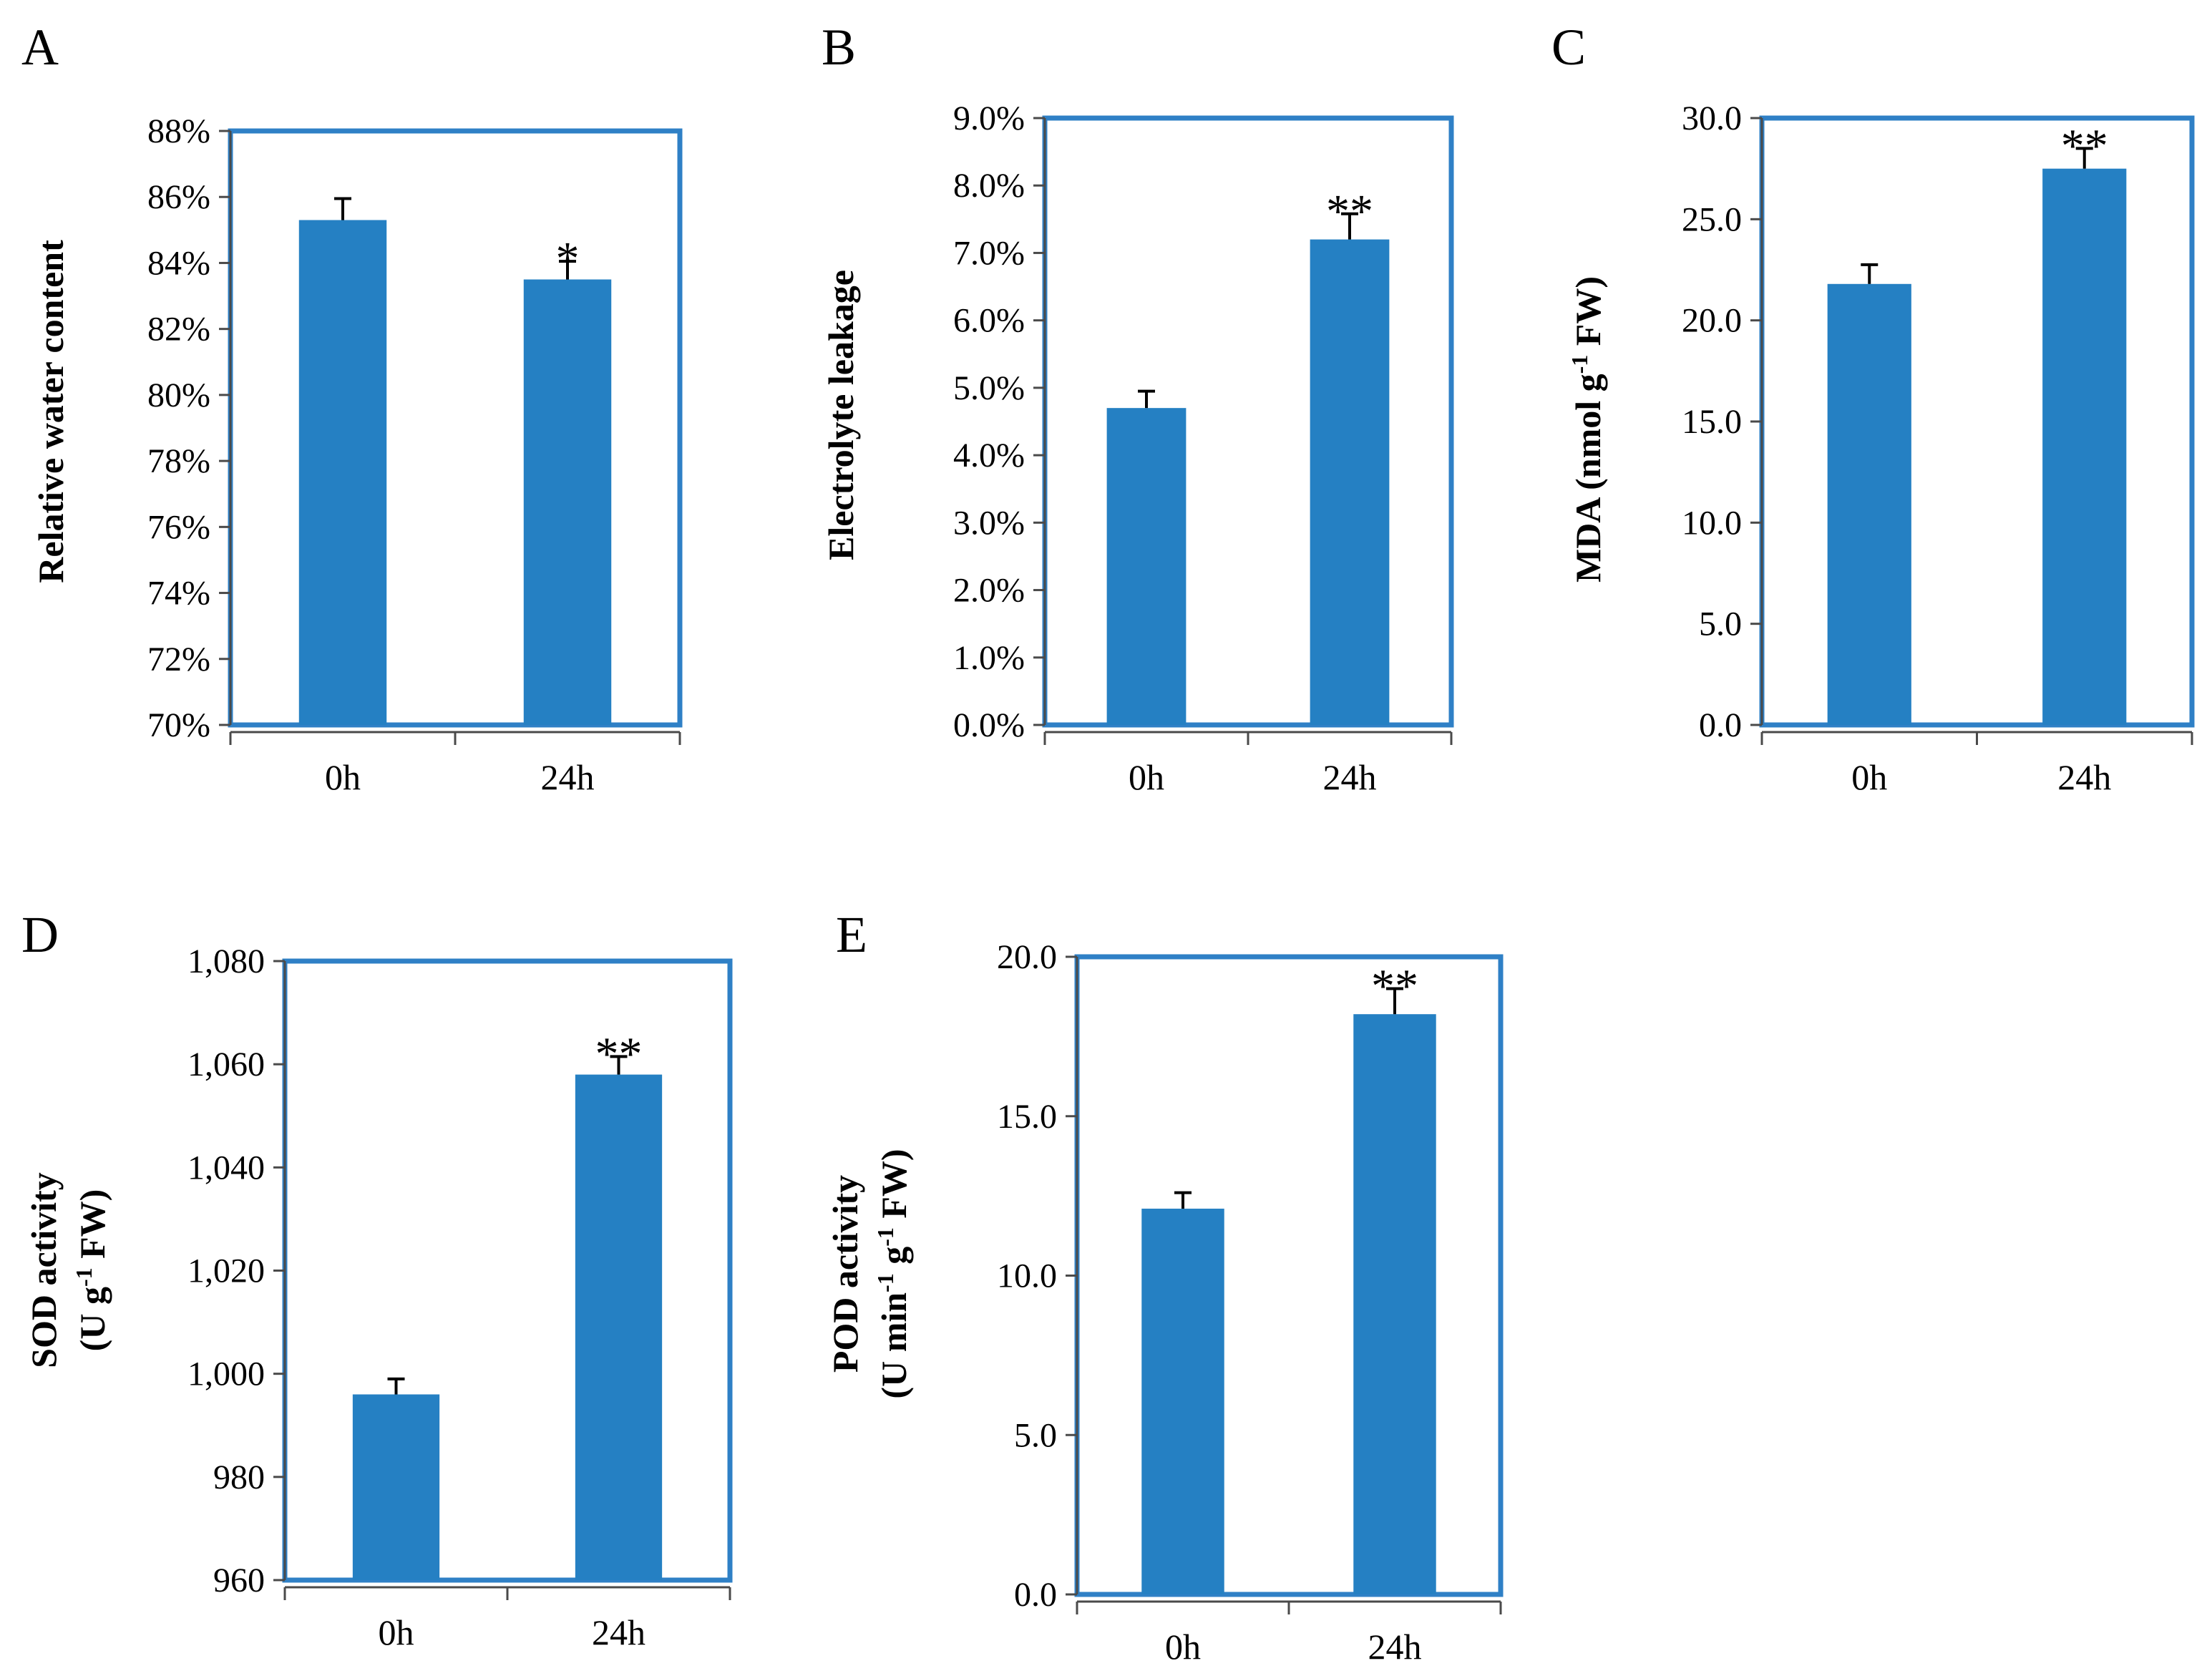  I want to click on y-tick-label-c: 15.0, so click(1712, 422).